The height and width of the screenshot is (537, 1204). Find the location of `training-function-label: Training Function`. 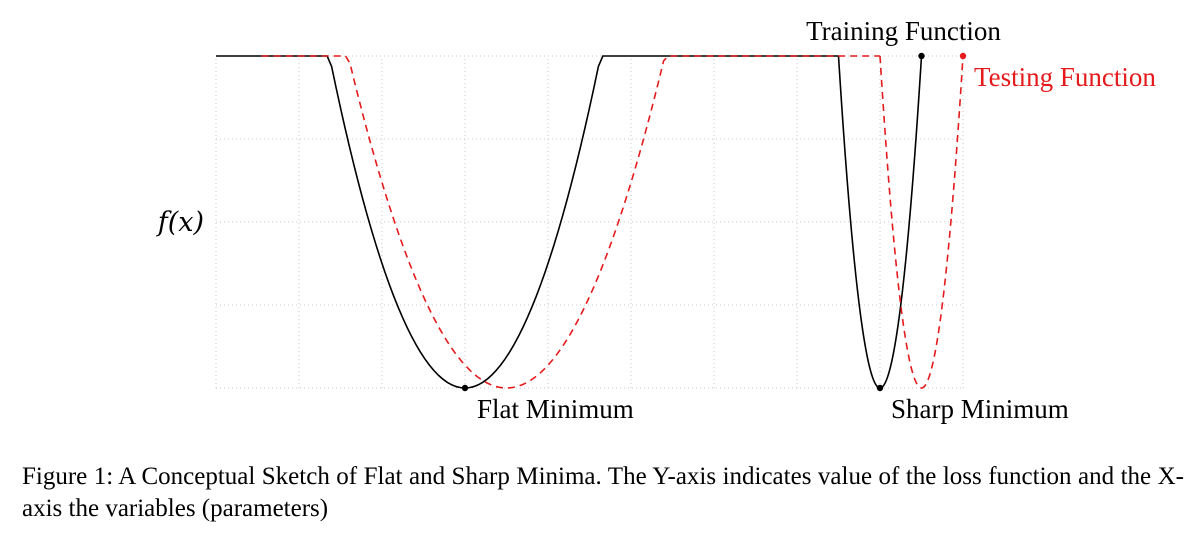

training-function-label: Training Function is located at coordinates (903, 31).